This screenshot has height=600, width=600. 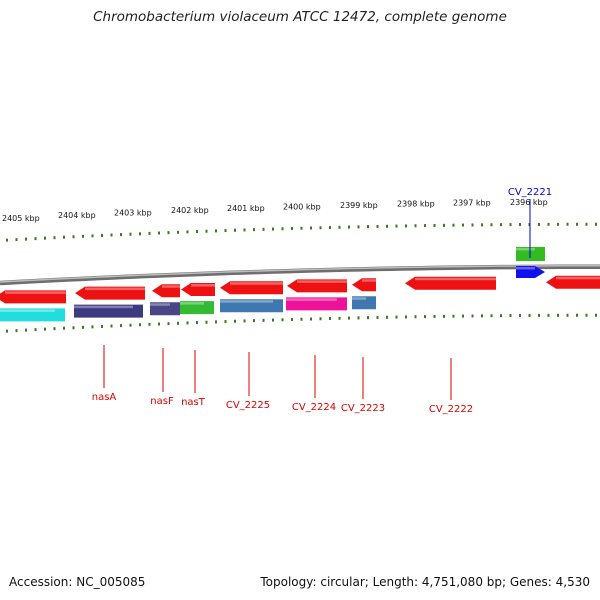 I want to click on cog-c4-shine, so click(x=192, y=303).